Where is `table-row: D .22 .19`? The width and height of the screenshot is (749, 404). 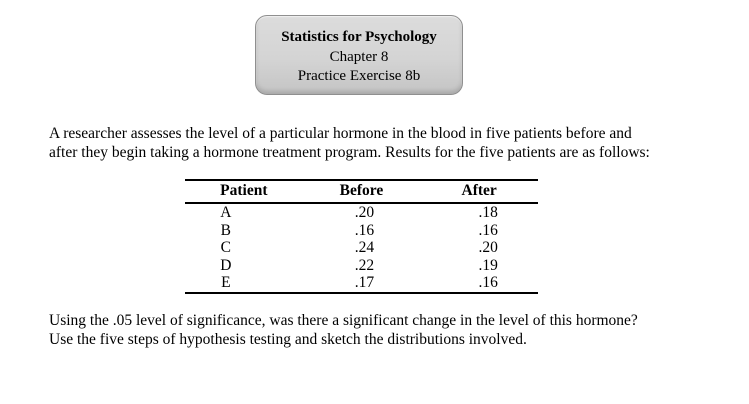 table-row: D .22 .19 is located at coordinates (361, 266).